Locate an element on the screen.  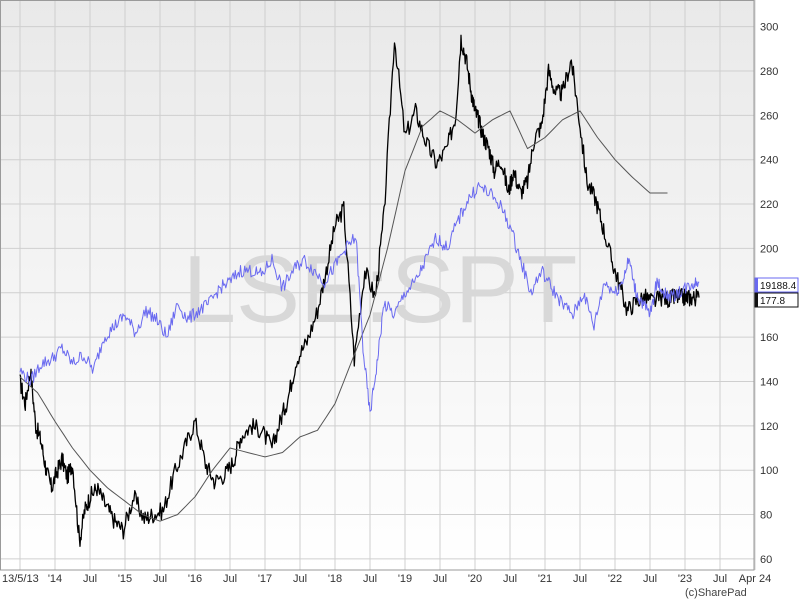
y-tick-label: 240 is located at coordinates (769, 161).